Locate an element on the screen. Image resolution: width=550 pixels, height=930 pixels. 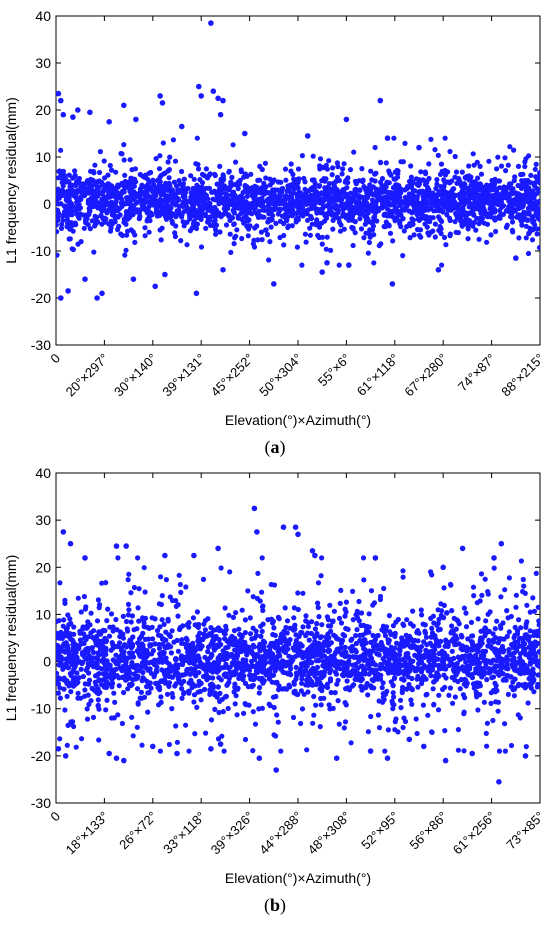
caption-letter: a is located at coordinates (275, 447).